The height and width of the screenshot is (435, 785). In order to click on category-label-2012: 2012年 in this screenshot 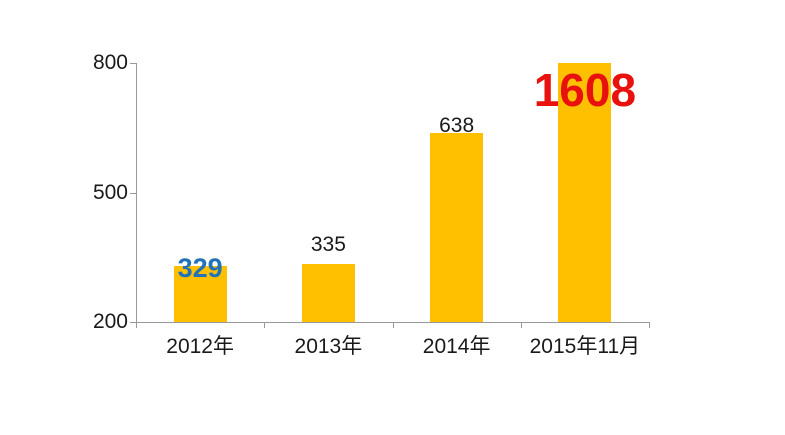, I will do `click(200, 346)`.